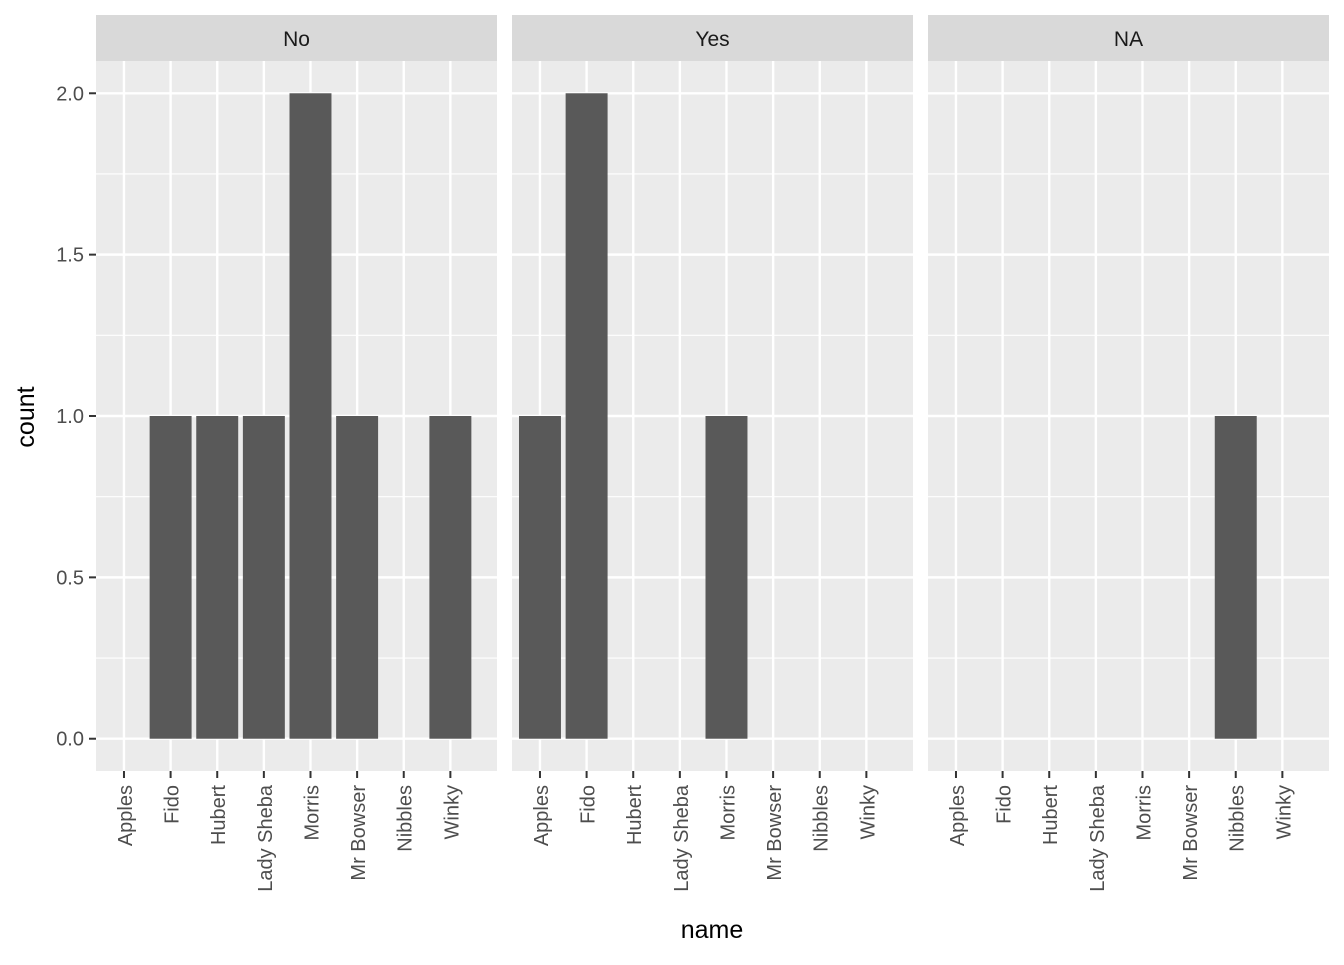  What do you see at coordinates (712, 930) in the screenshot?
I see `x-axis-title: name` at bounding box center [712, 930].